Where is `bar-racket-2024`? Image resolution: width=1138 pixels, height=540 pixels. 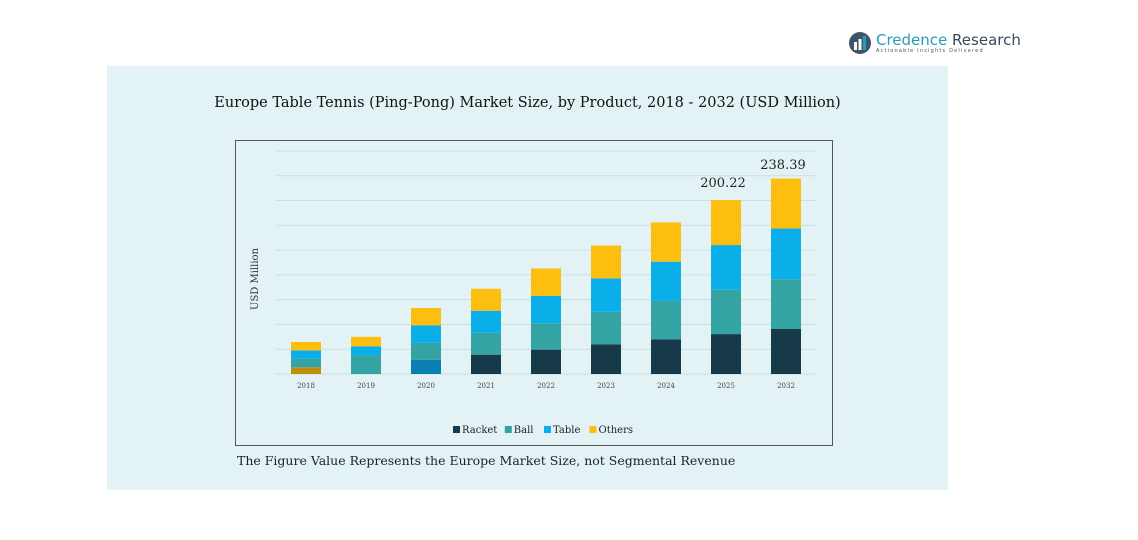
bar-racket-2024 is located at coordinates (666, 356).